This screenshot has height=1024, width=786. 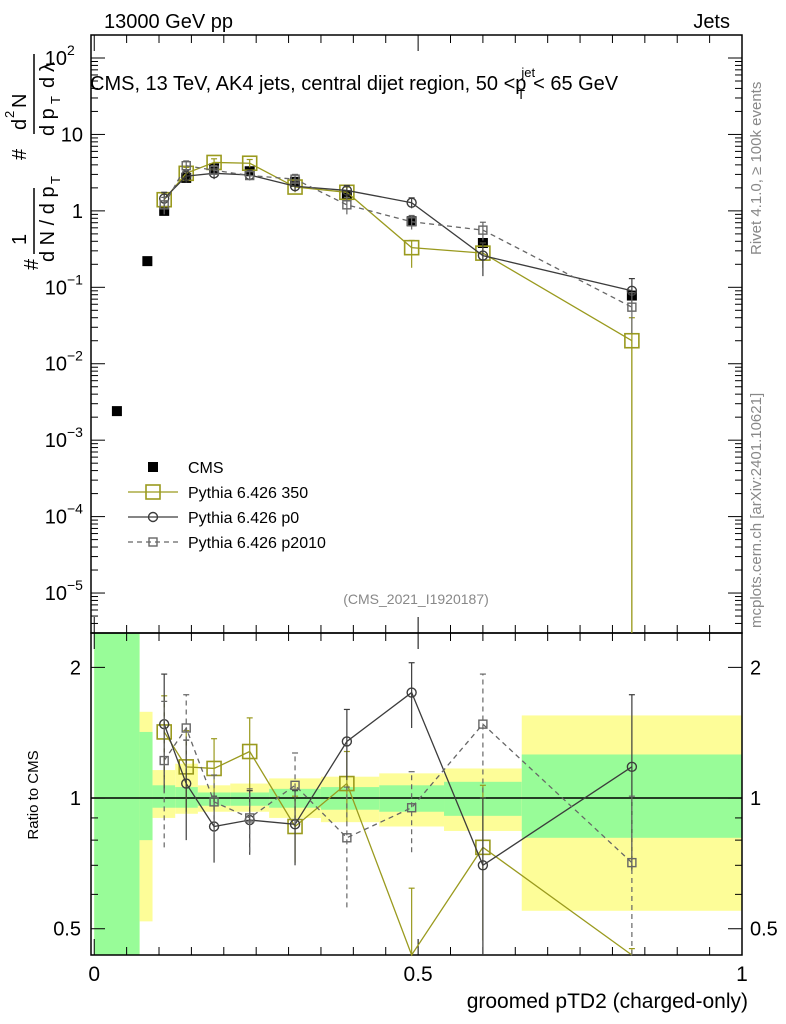 I want to click on category-label: Jets, so click(x=711, y=22).